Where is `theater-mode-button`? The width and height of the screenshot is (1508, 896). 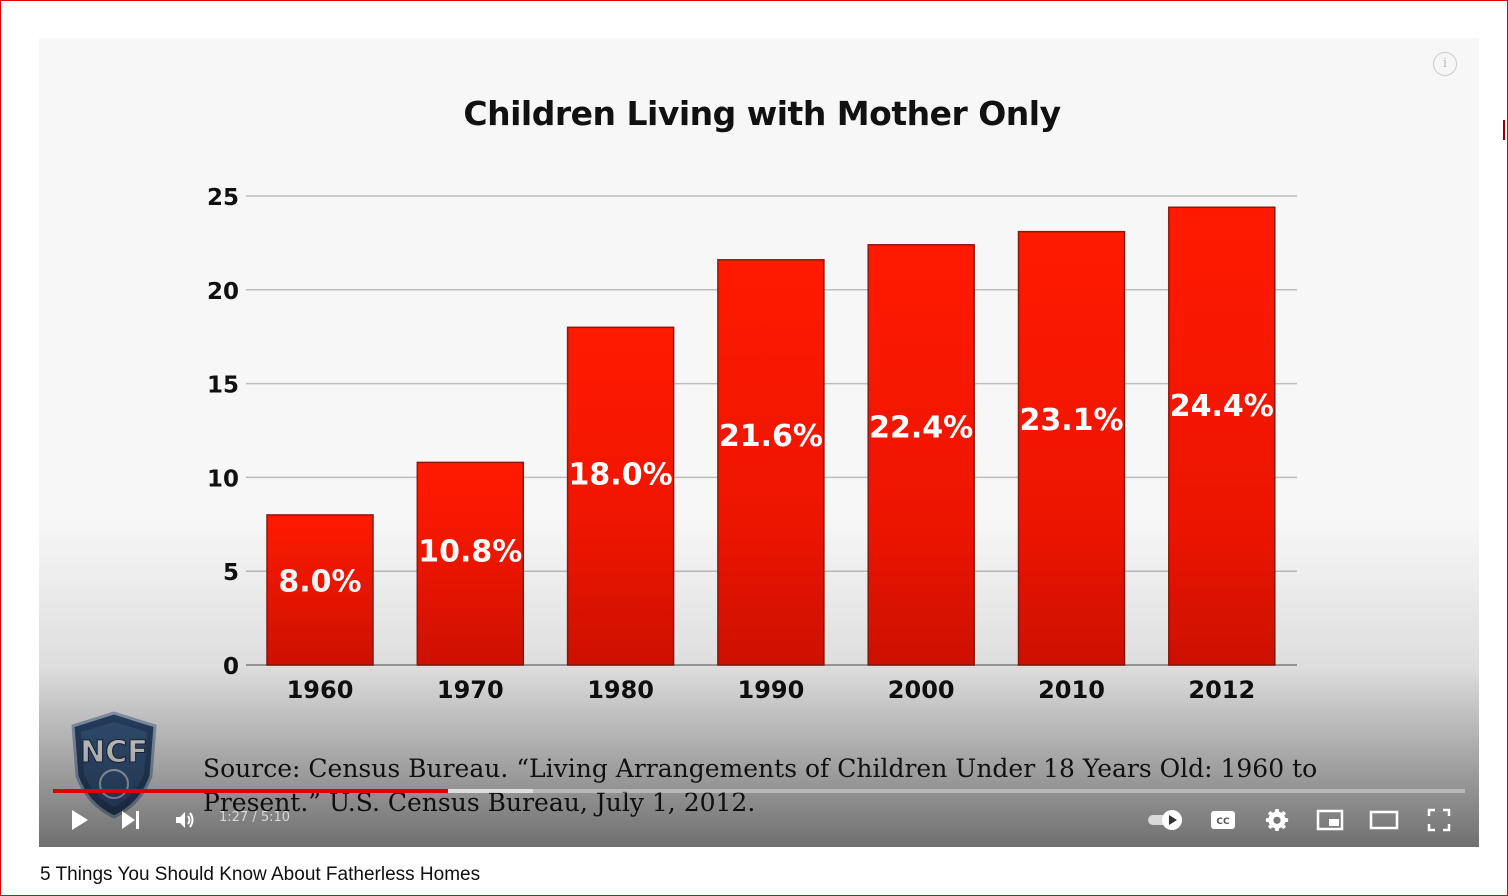
theater-mode-button is located at coordinates (1384, 820).